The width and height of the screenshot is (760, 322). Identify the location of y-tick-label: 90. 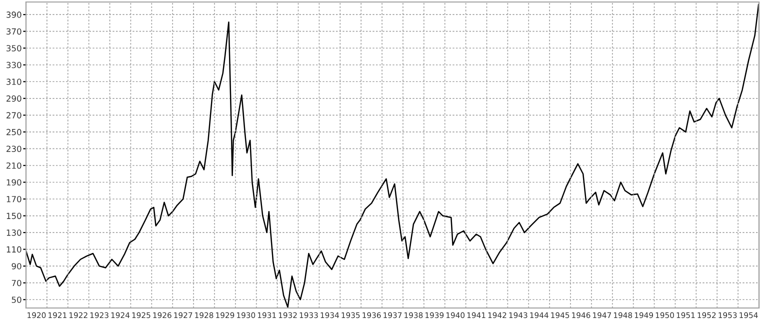
(17, 266).